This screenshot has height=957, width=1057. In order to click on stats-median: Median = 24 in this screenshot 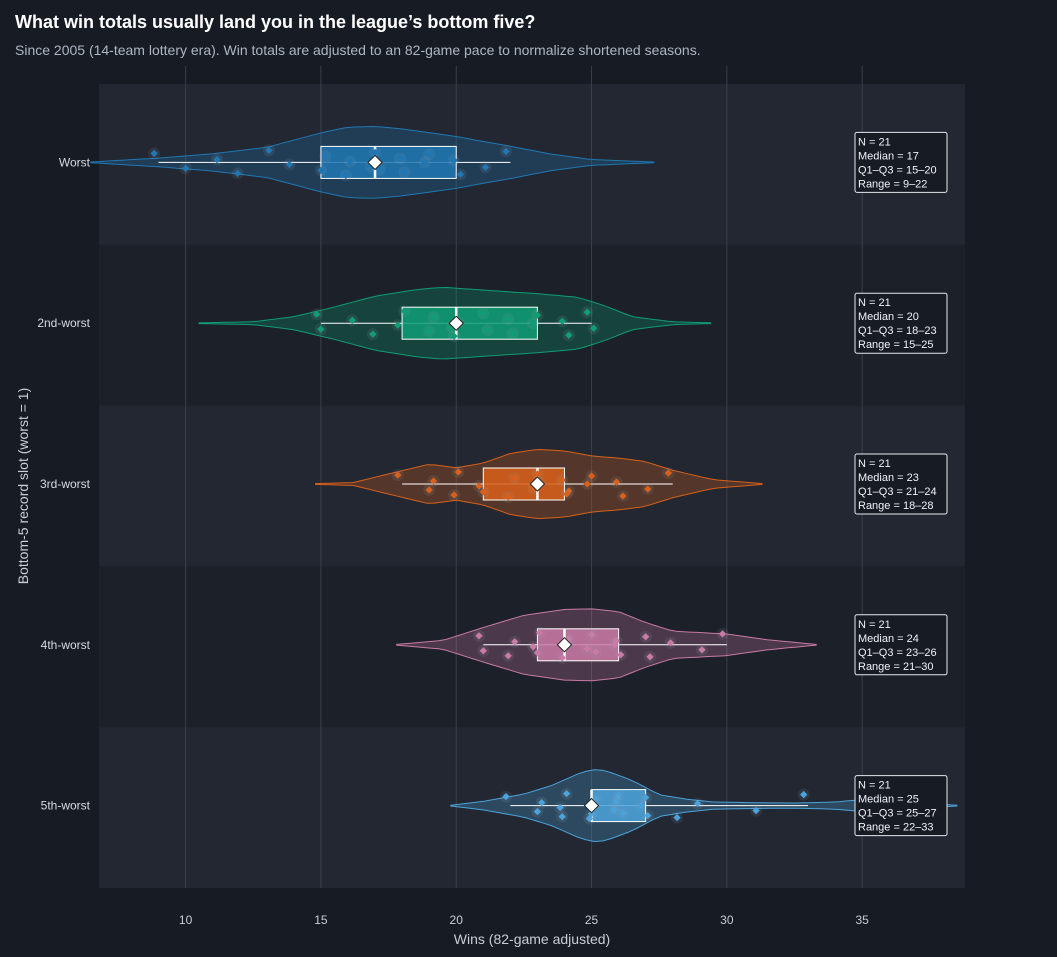, I will do `click(888, 639)`.